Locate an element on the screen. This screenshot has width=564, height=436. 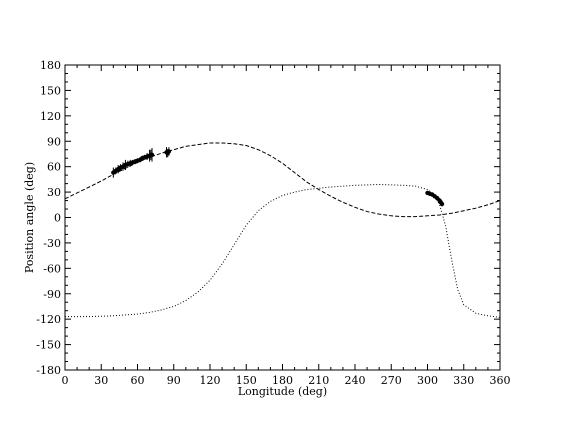
x-tick-label: 120 is located at coordinates (210, 380).